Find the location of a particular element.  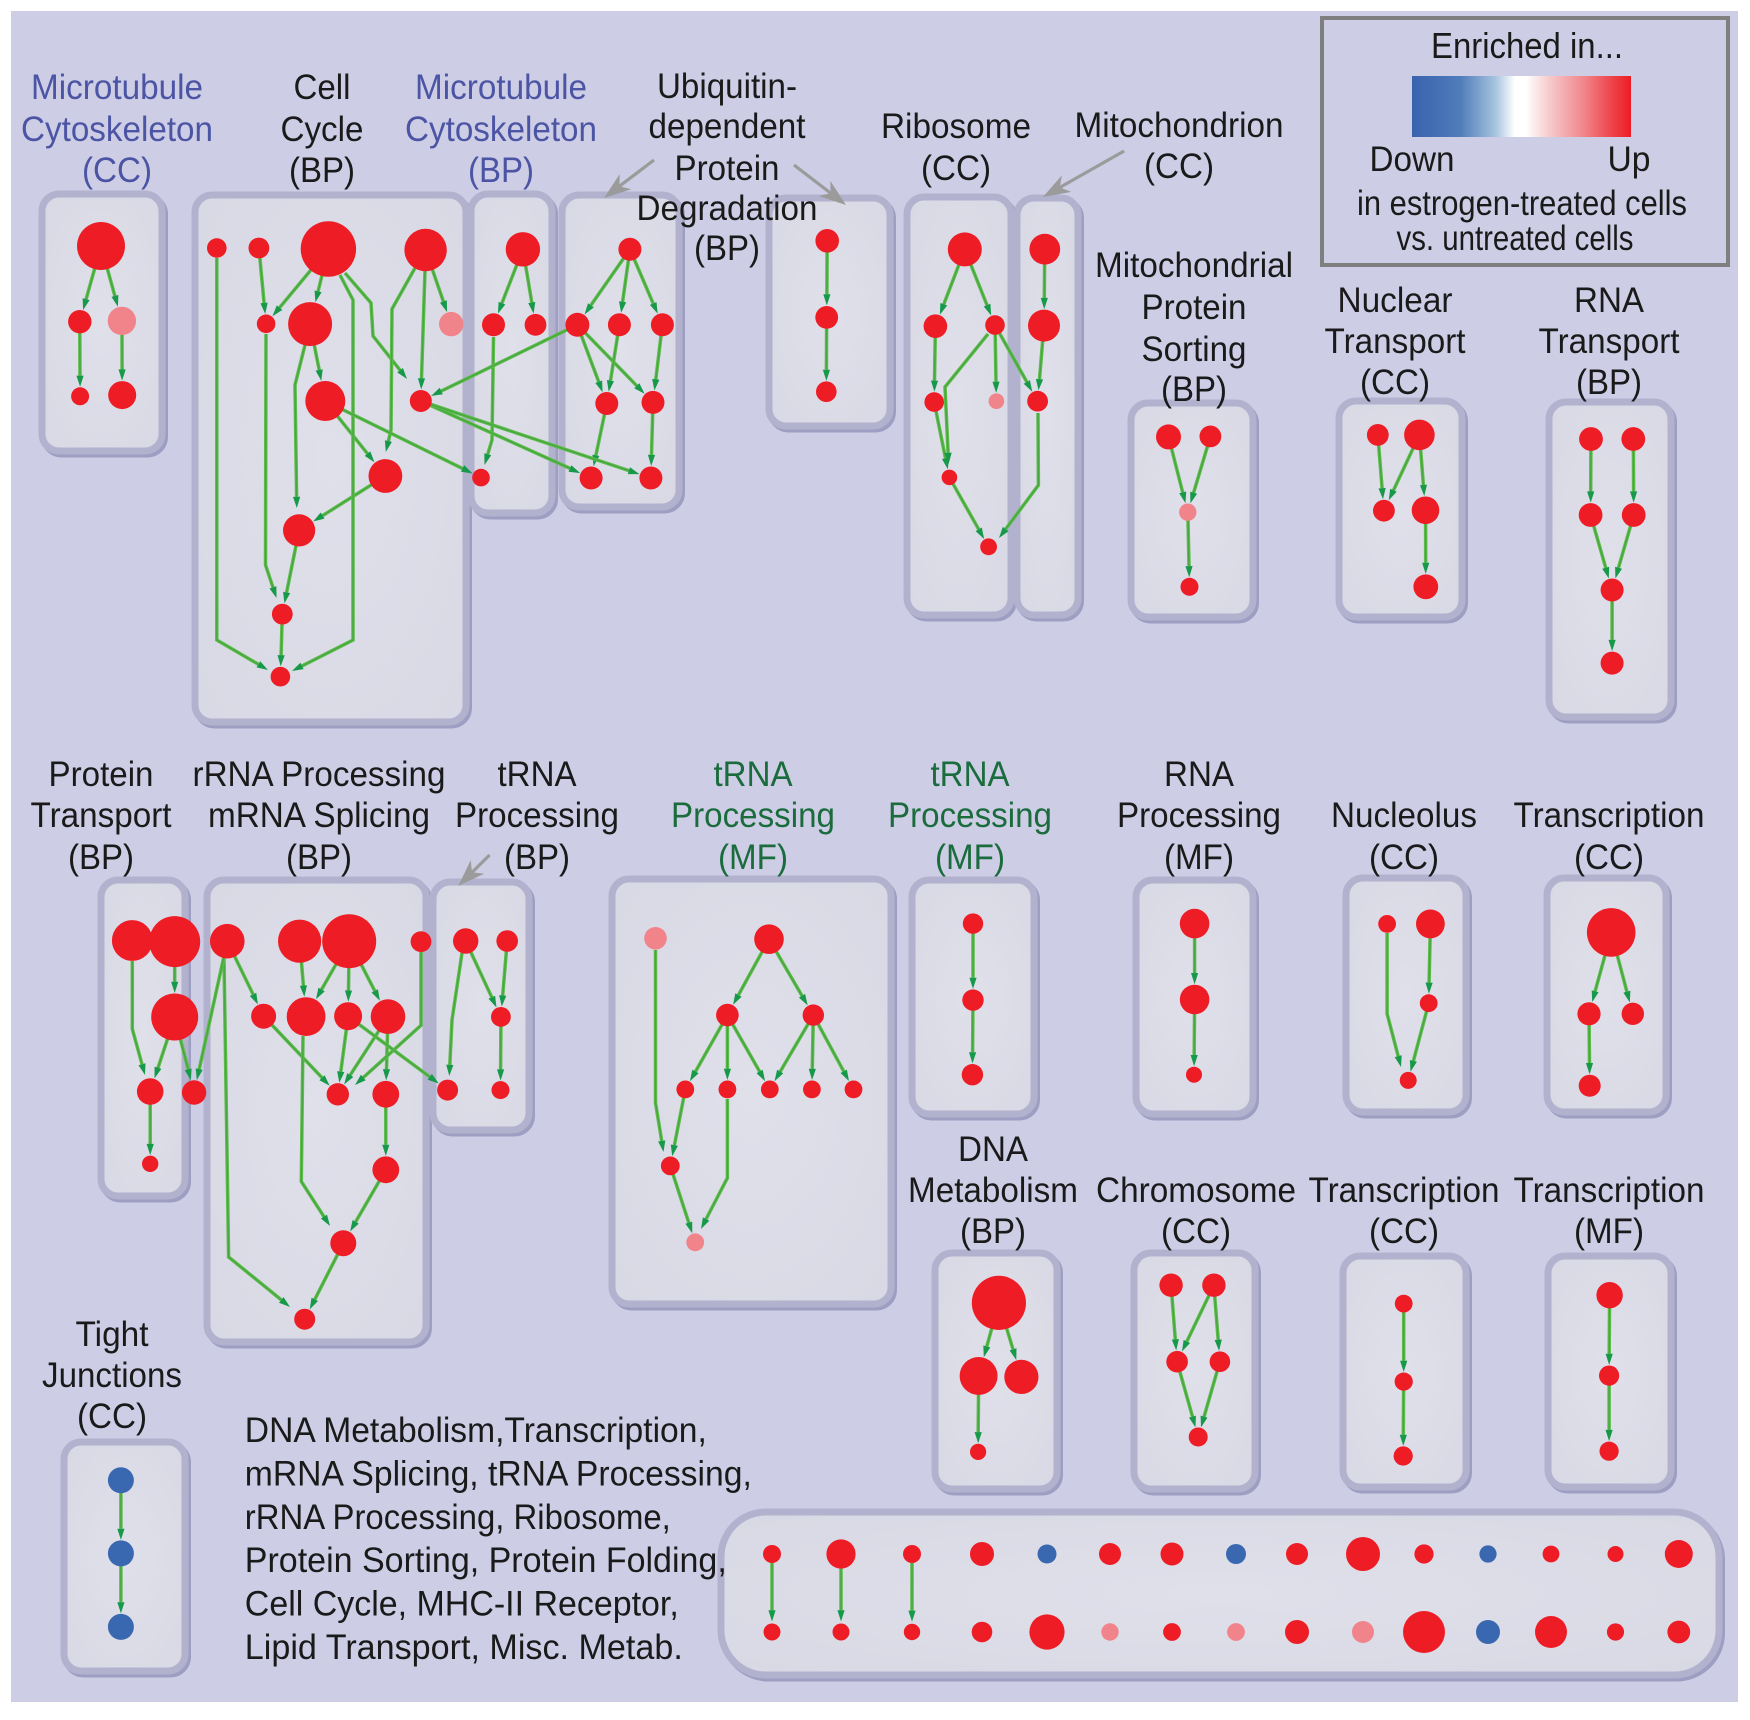

svg-text: in estrogen-treated cells is located at coordinates (1522, 203).